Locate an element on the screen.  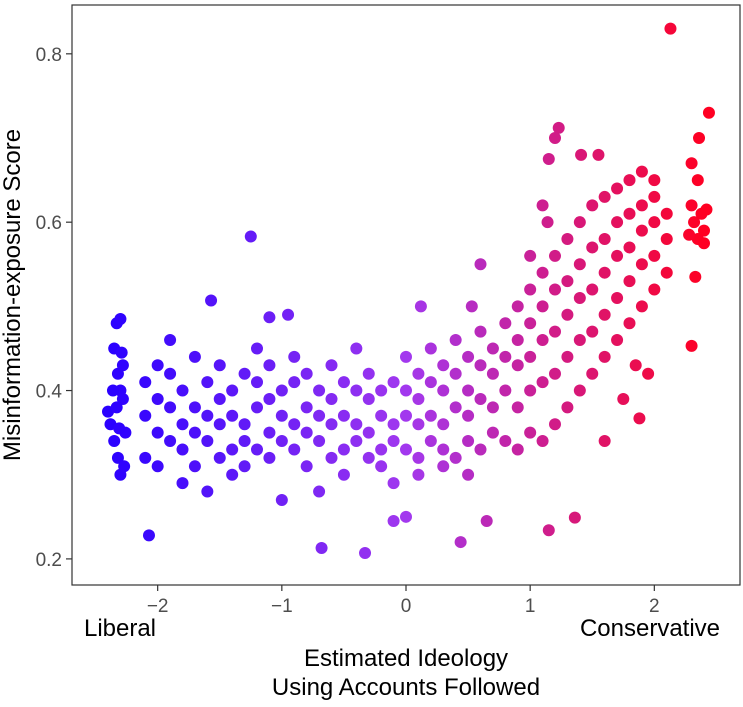
x-end-label-right: Conservative is located at coordinates (650, 628).